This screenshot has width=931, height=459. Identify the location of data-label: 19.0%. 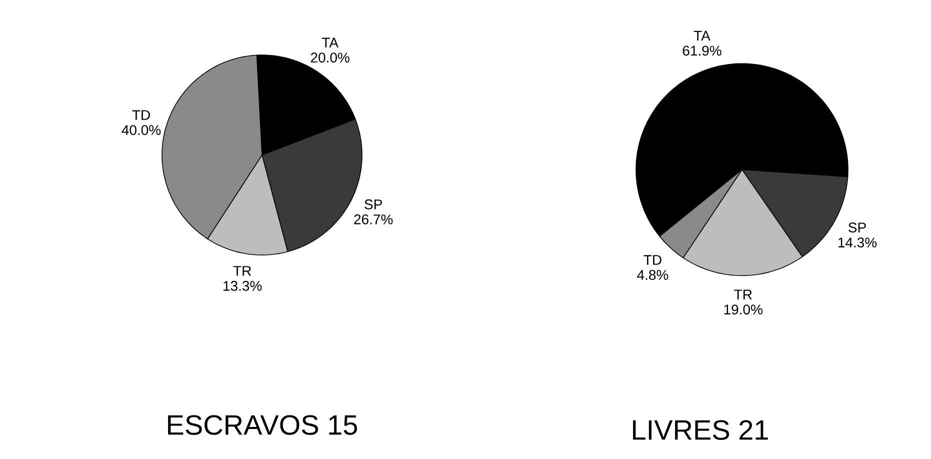
(743, 309).